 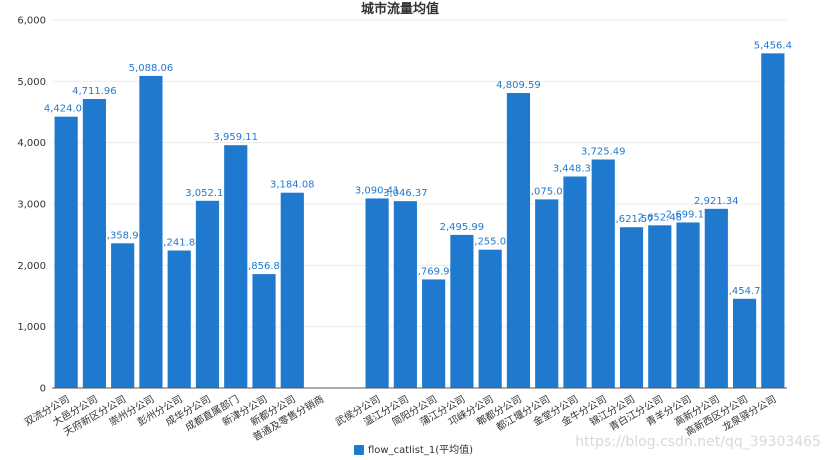 What do you see at coordinates (94, 91) in the screenshot?
I see `data-label: 4,711.96` at bounding box center [94, 91].